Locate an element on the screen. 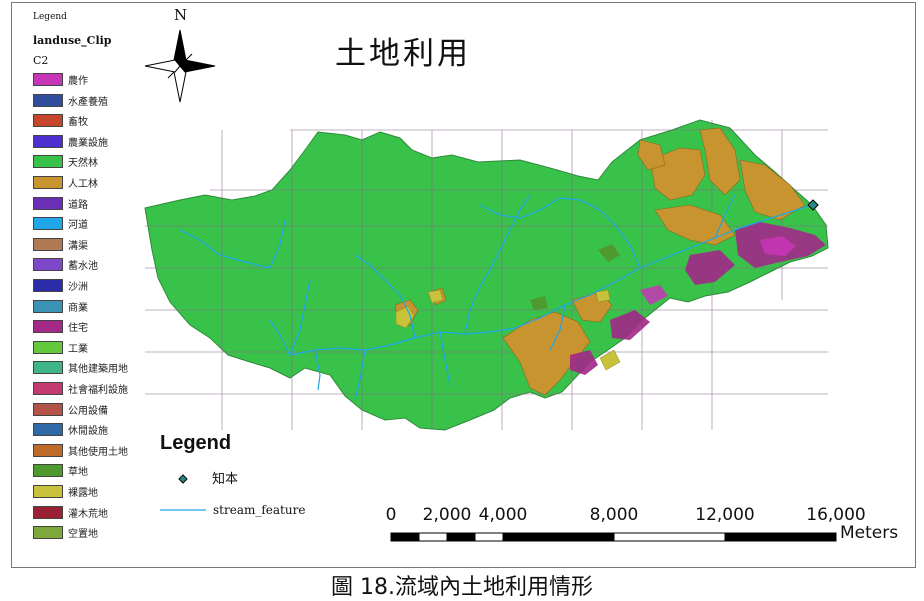 This screenshot has height=601, width=924. north-label: N is located at coordinates (181, 15).